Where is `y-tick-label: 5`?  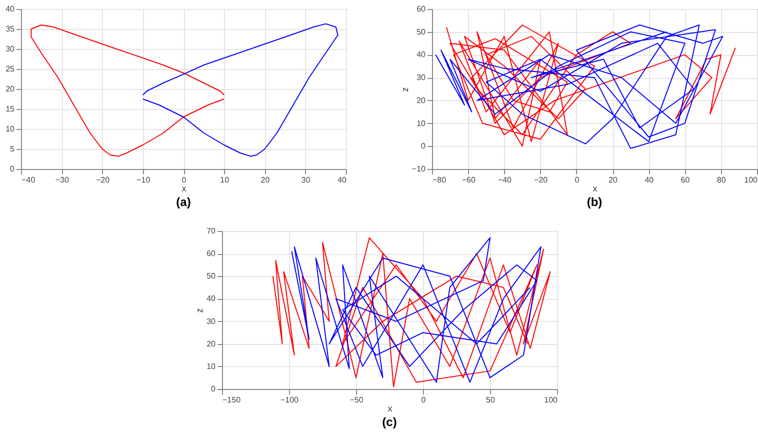
y-tick-label: 5 is located at coordinates (13, 149).